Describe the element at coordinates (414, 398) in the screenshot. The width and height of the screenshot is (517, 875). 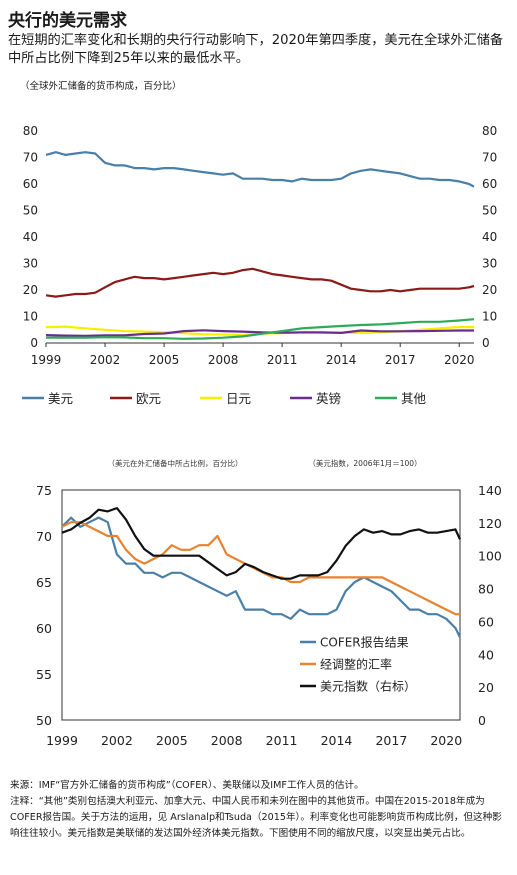
I see `legend-label: 其他` at that location.